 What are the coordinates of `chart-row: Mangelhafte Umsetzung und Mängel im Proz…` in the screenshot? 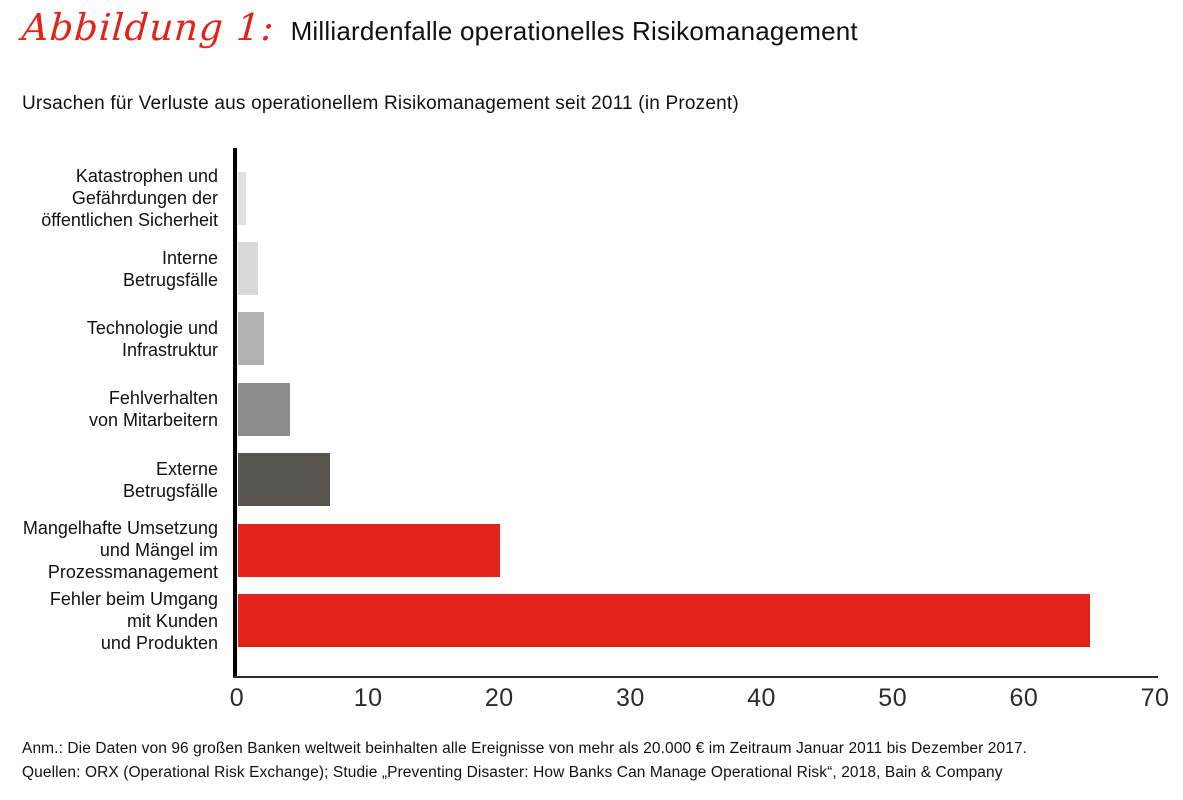 It's located at (591, 550).